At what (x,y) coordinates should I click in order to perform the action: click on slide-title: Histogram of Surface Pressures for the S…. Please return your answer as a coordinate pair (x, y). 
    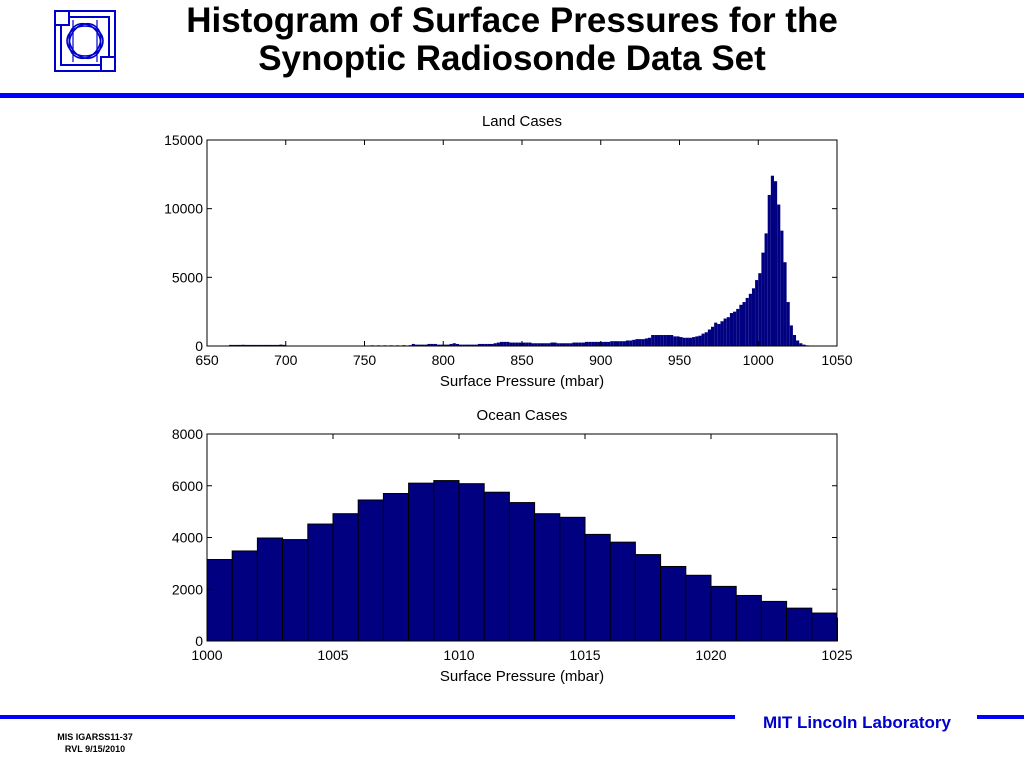
    Looking at the image, I should click on (512, 40).